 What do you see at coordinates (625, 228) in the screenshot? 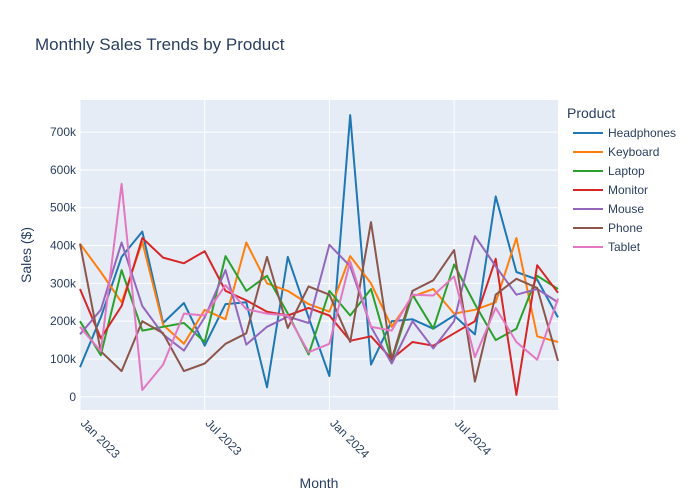
I see `legend-label: Phone` at bounding box center [625, 228].